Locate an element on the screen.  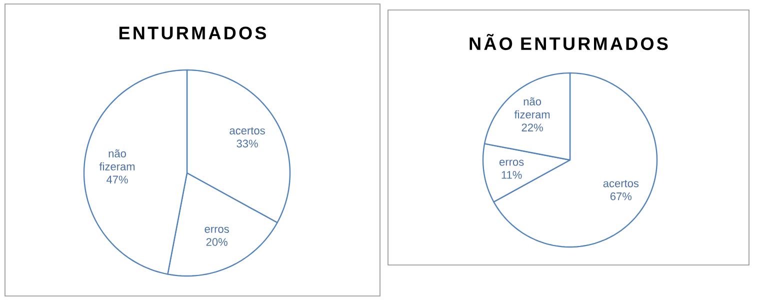
data-label: 20% is located at coordinates (217, 242).